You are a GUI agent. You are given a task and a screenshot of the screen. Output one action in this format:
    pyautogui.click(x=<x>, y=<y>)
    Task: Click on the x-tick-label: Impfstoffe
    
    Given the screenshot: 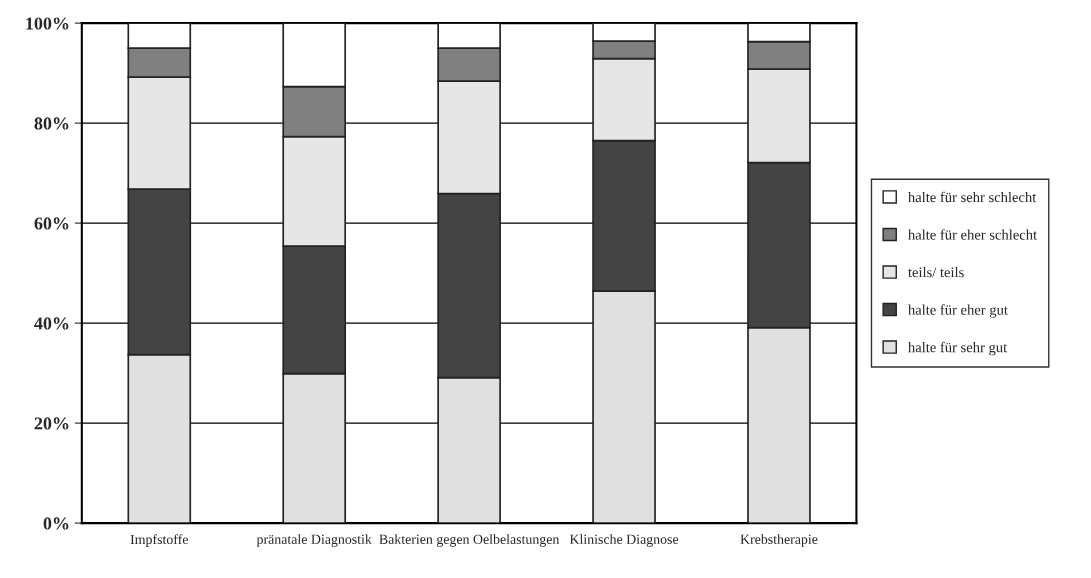 What is the action you would take?
    pyautogui.click(x=159, y=540)
    